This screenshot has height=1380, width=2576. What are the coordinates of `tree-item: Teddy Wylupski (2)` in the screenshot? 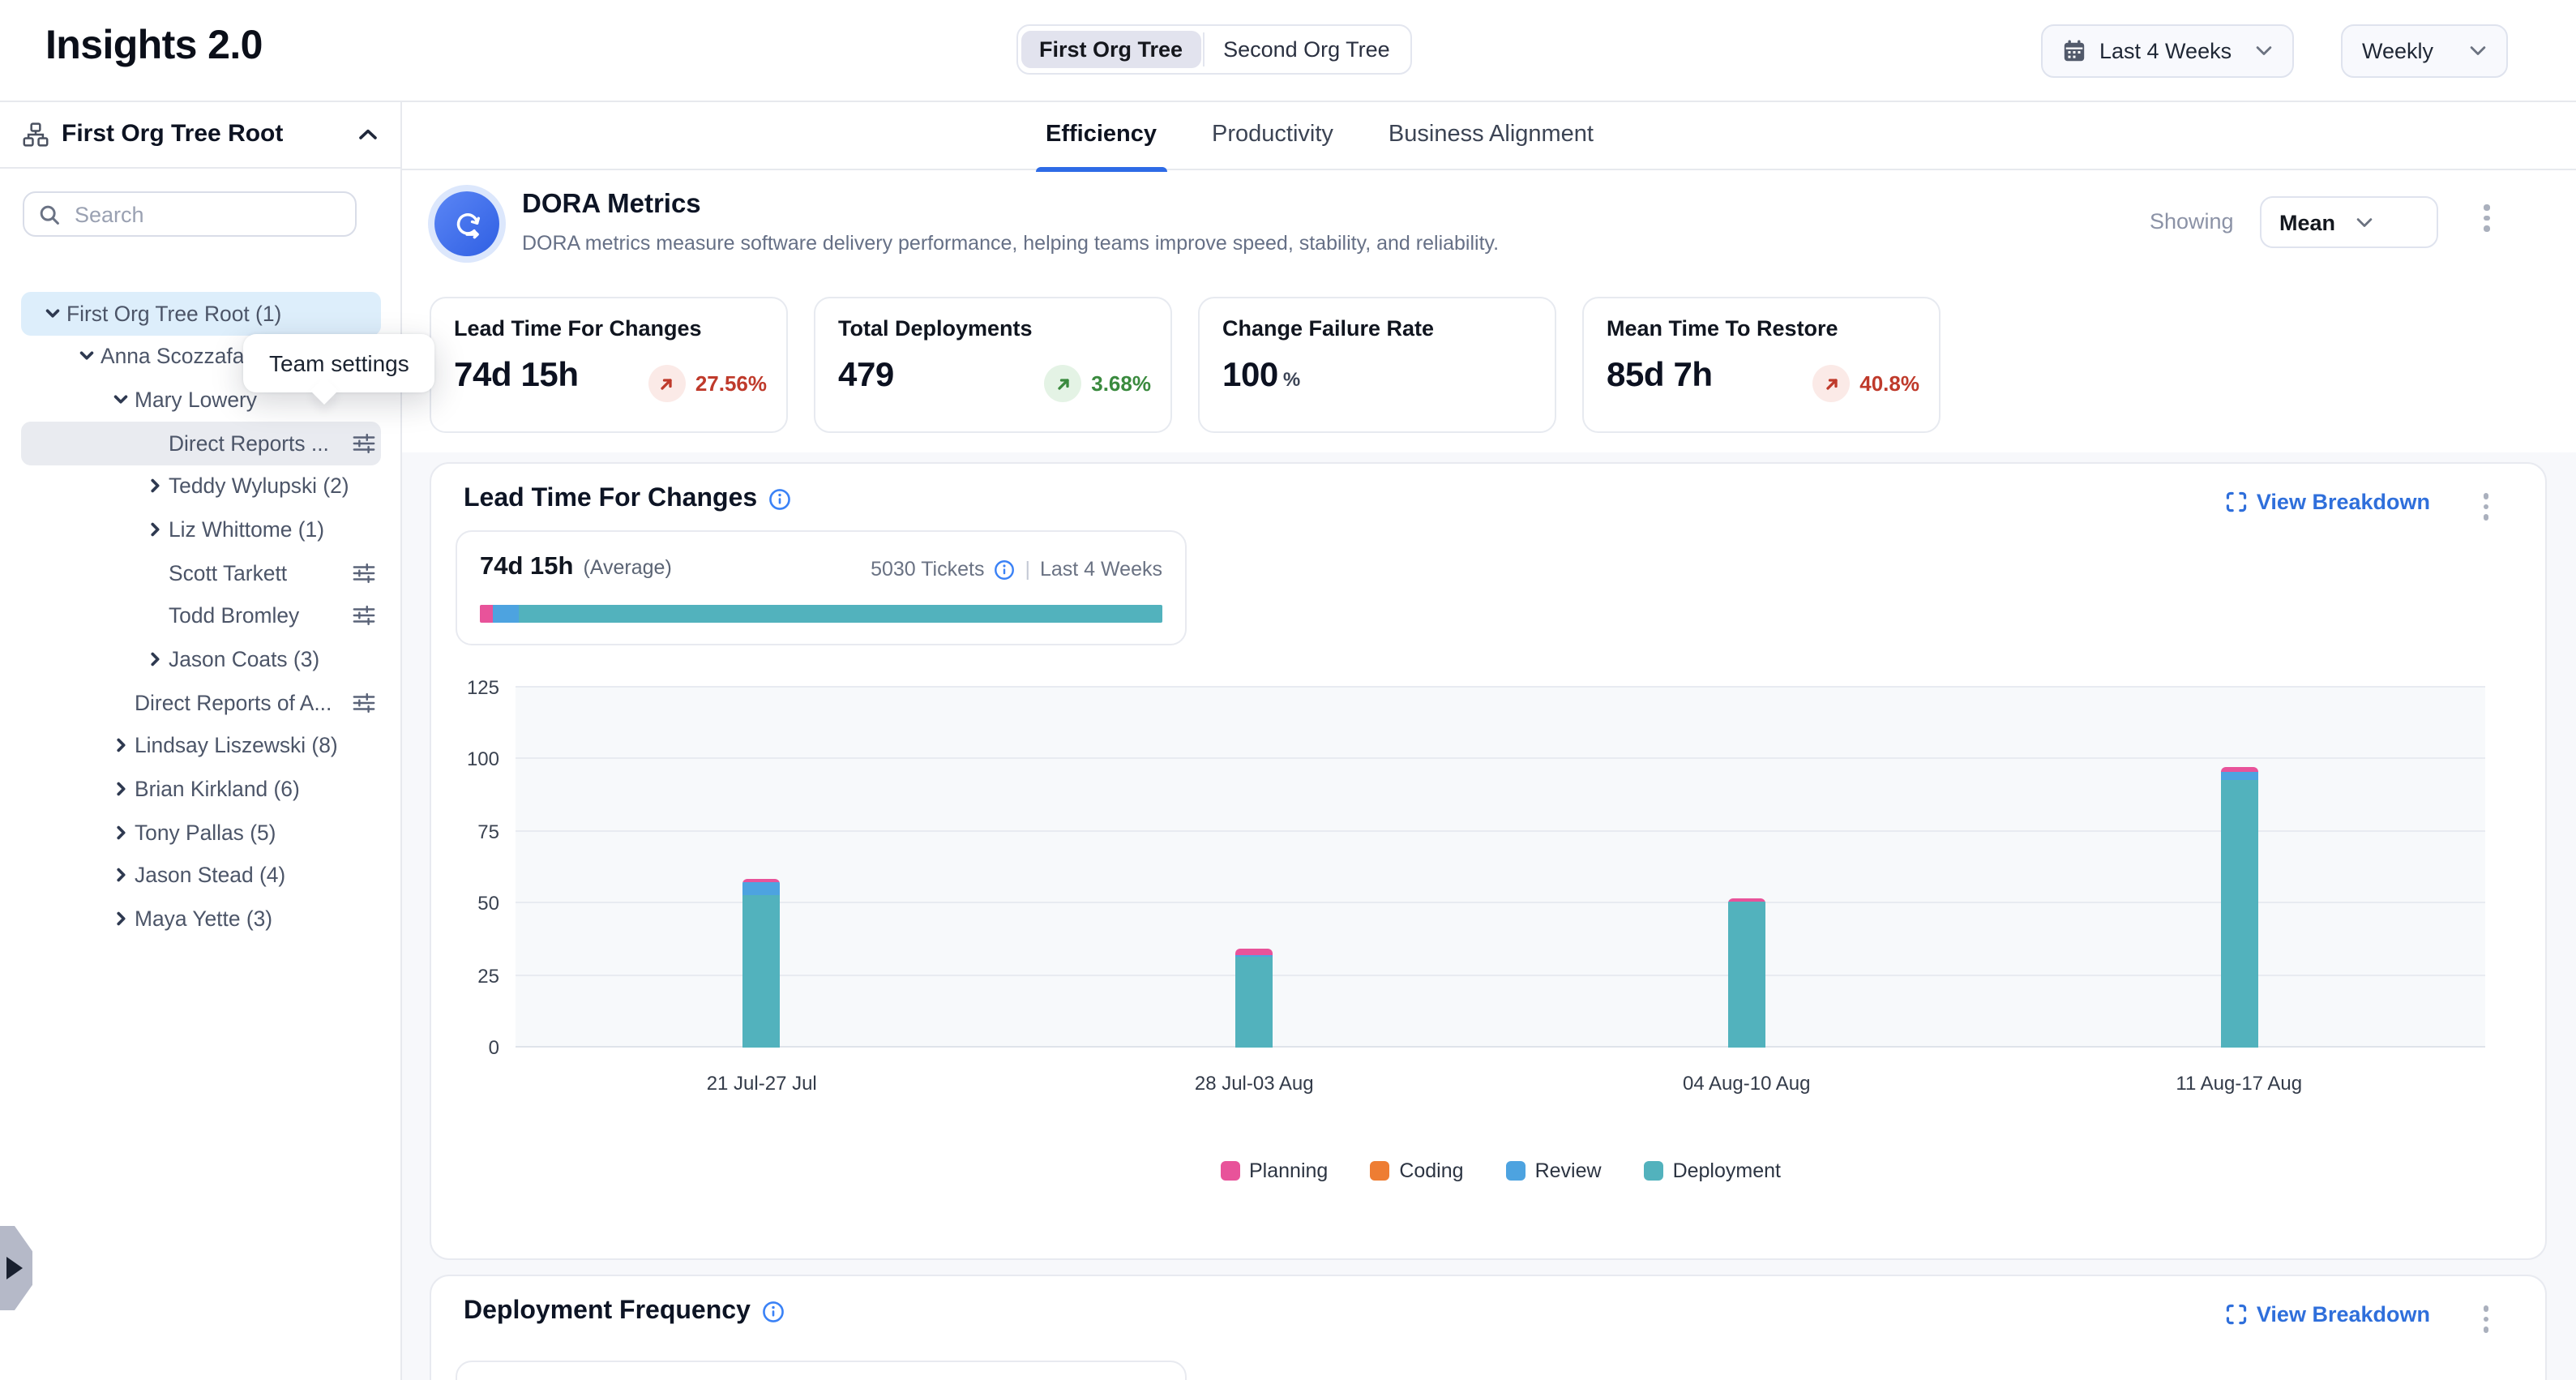 It's located at (201, 486).